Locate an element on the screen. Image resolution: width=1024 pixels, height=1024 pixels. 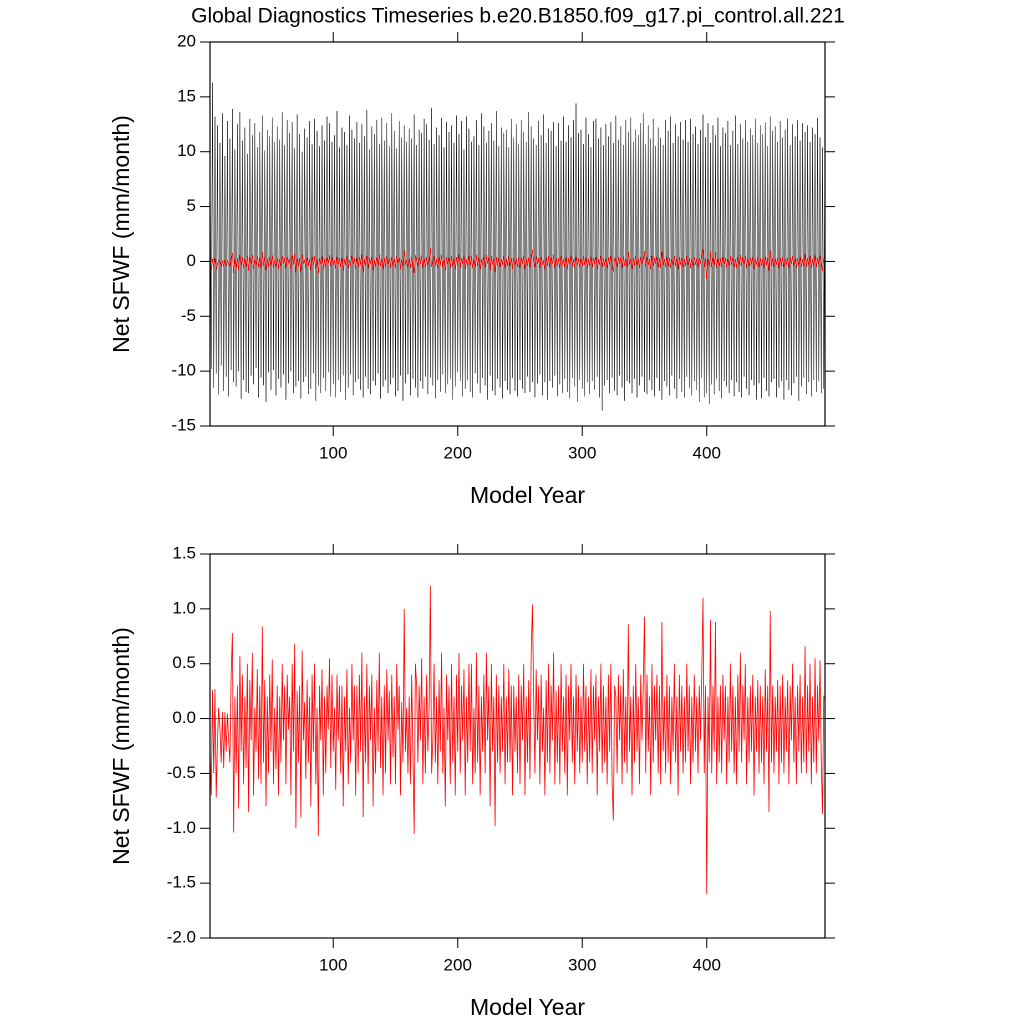
y-tick-label: 5 is located at coordinates (191, 205).